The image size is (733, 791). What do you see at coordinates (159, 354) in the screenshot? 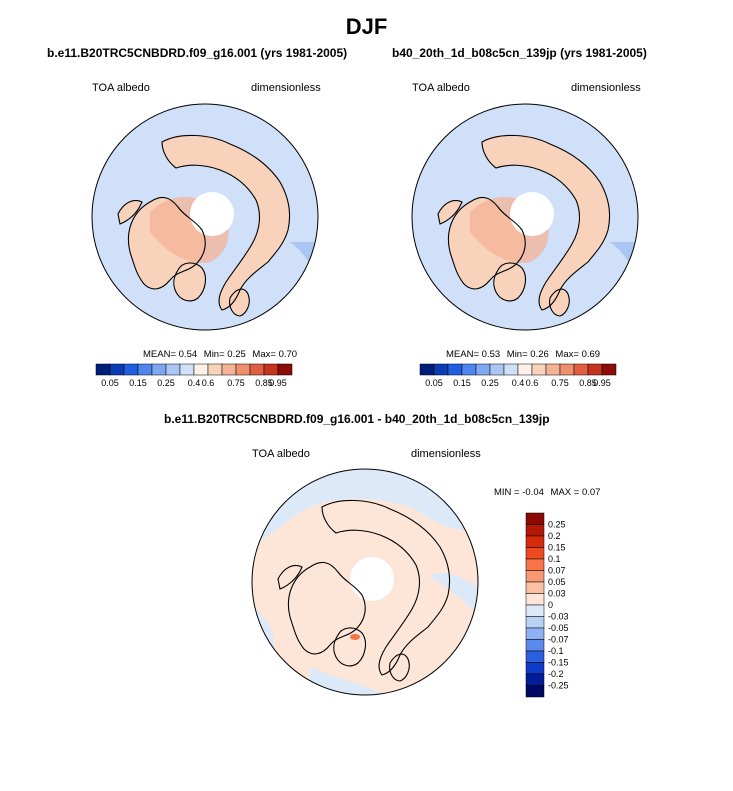
I see `panel1-mean-label: MEAN=` at bounding box center [159, 354].